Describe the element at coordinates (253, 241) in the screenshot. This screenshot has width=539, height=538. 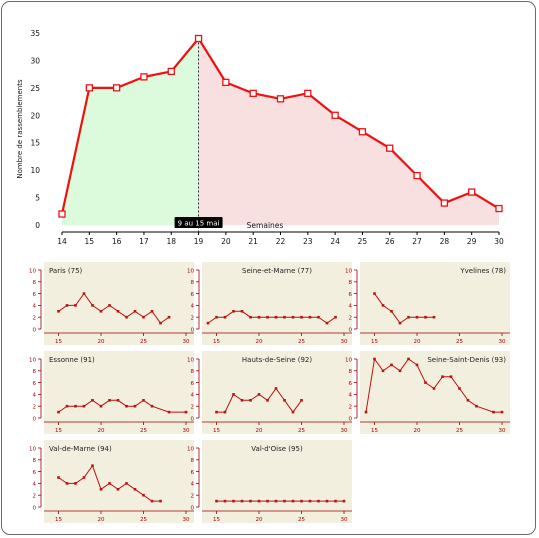
I see `x-tick-label: 21` at that location.